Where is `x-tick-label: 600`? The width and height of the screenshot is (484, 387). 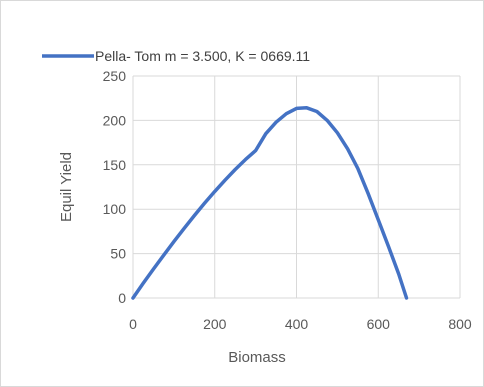 x-tick-label: 600 is located at coordinates (379, 324).